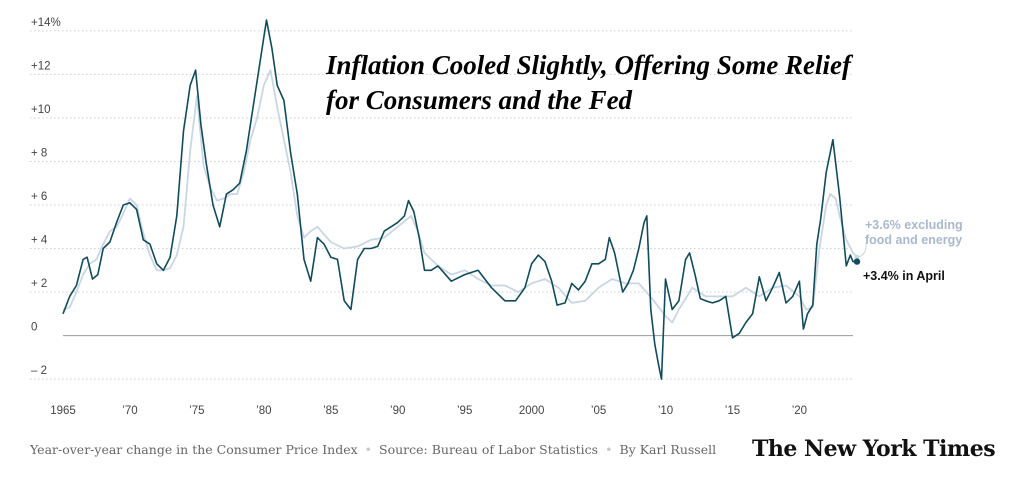 This screenshot has width=1023, height=483. What do you see at coordinates (489, 449) in the screenshot?
I see `footer-source: Source: Bureau of Labor Statistics` at bounding box center [489, 449].